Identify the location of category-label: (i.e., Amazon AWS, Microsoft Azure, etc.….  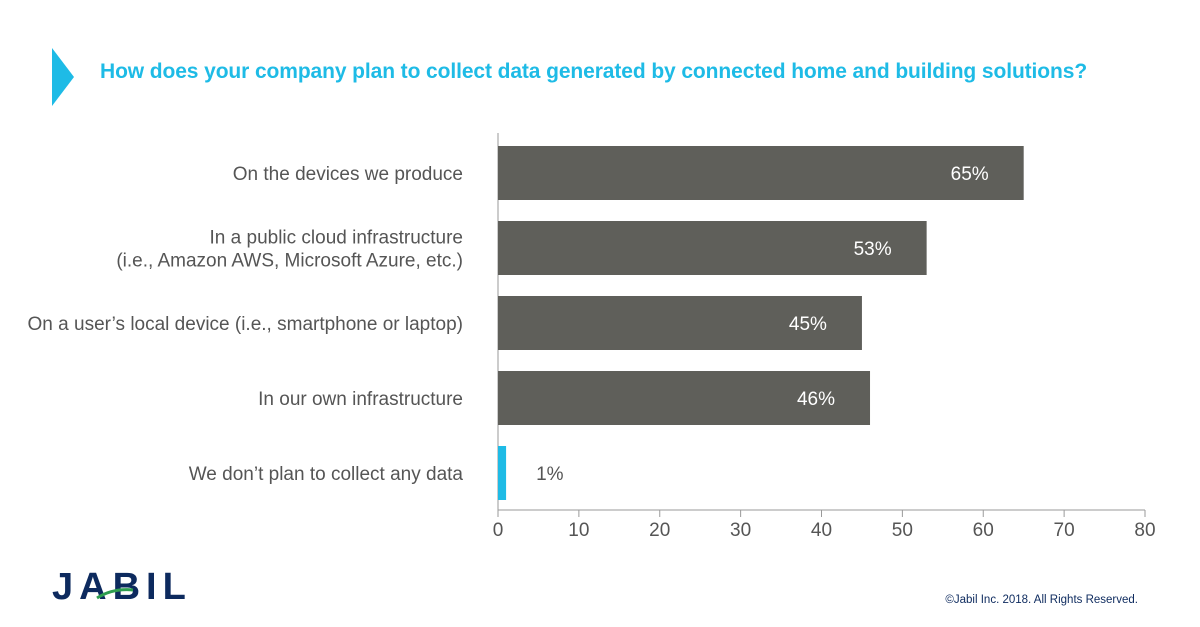
(289, 261).